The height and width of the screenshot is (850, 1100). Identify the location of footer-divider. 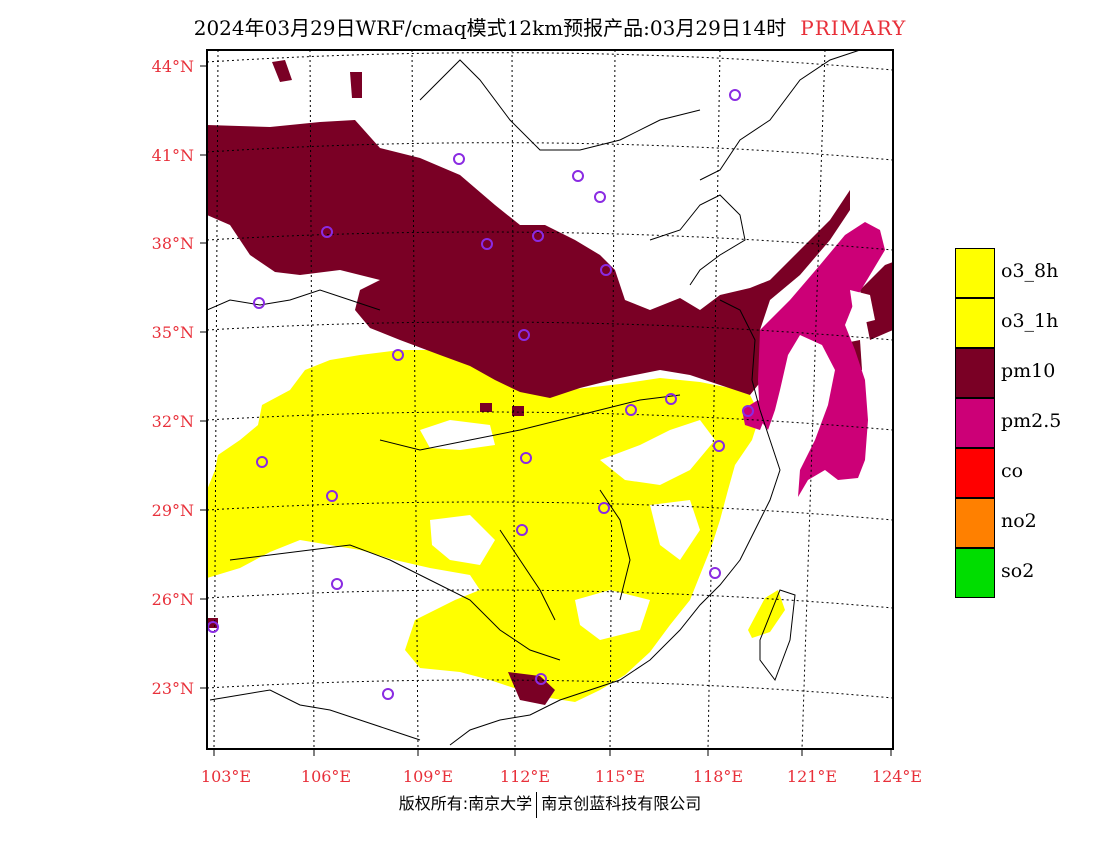
(537, 804).